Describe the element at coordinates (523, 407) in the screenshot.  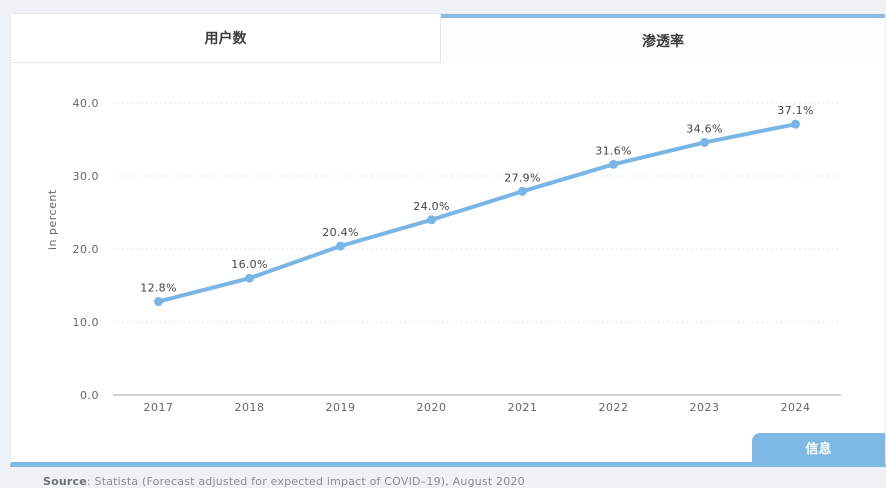
I see `svg-text: 2021` at that location.